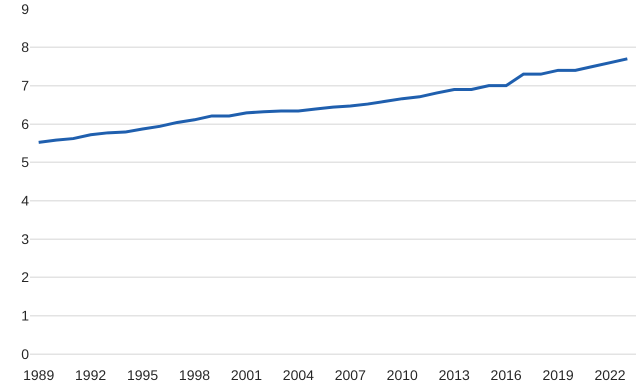 The height and width of the screenshot is (388, 644). What do you see at coordinates (25, 316) in the screenshot?
I see `y-tick-label: 1` at bounding box center [25, 316].